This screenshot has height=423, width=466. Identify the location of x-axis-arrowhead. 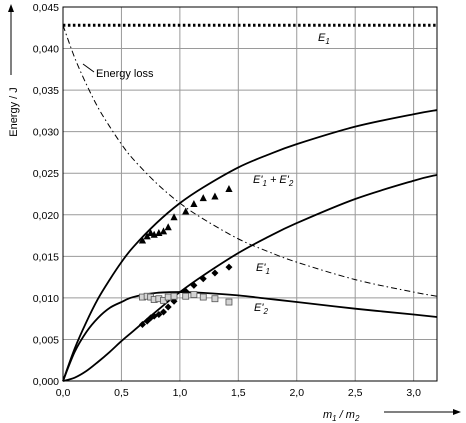
(457, 412).